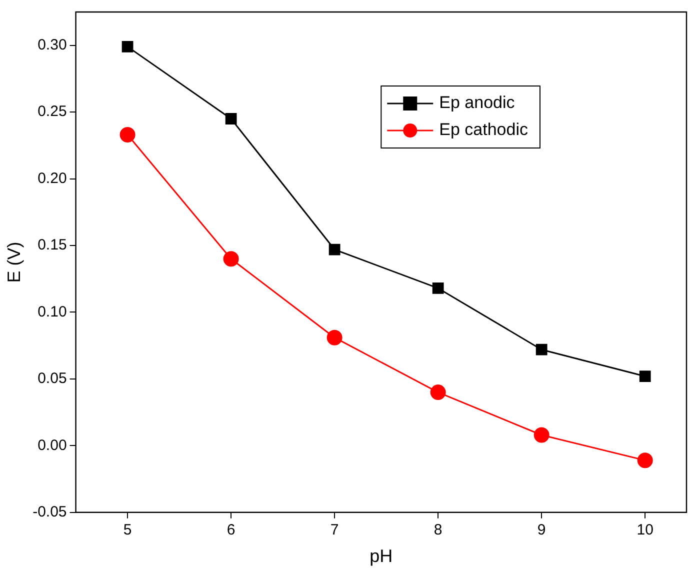  Describe the element at coordinates (645, 530) in the screenshot. I see `x-tick-label: 10` at that location.